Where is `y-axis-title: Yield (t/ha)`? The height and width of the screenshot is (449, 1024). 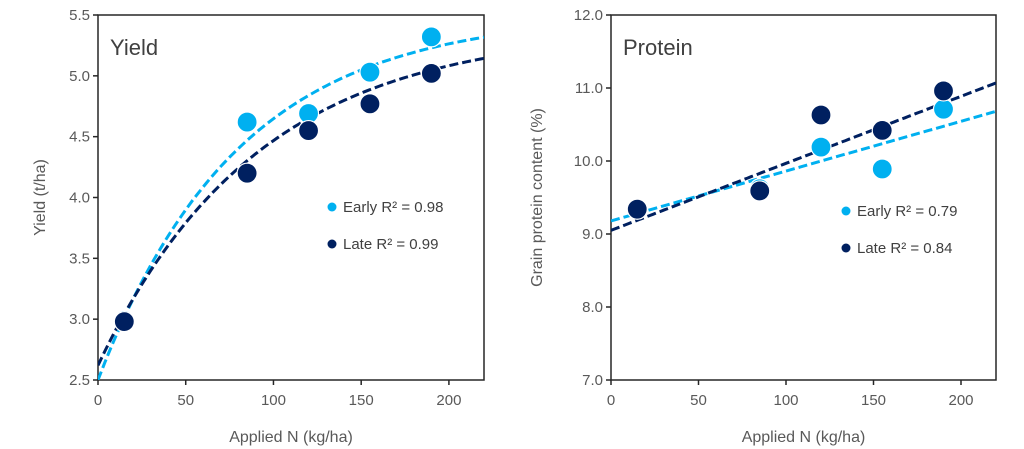 y-axis-title: Yield (t/ha) is located at coordinates (40, 197).